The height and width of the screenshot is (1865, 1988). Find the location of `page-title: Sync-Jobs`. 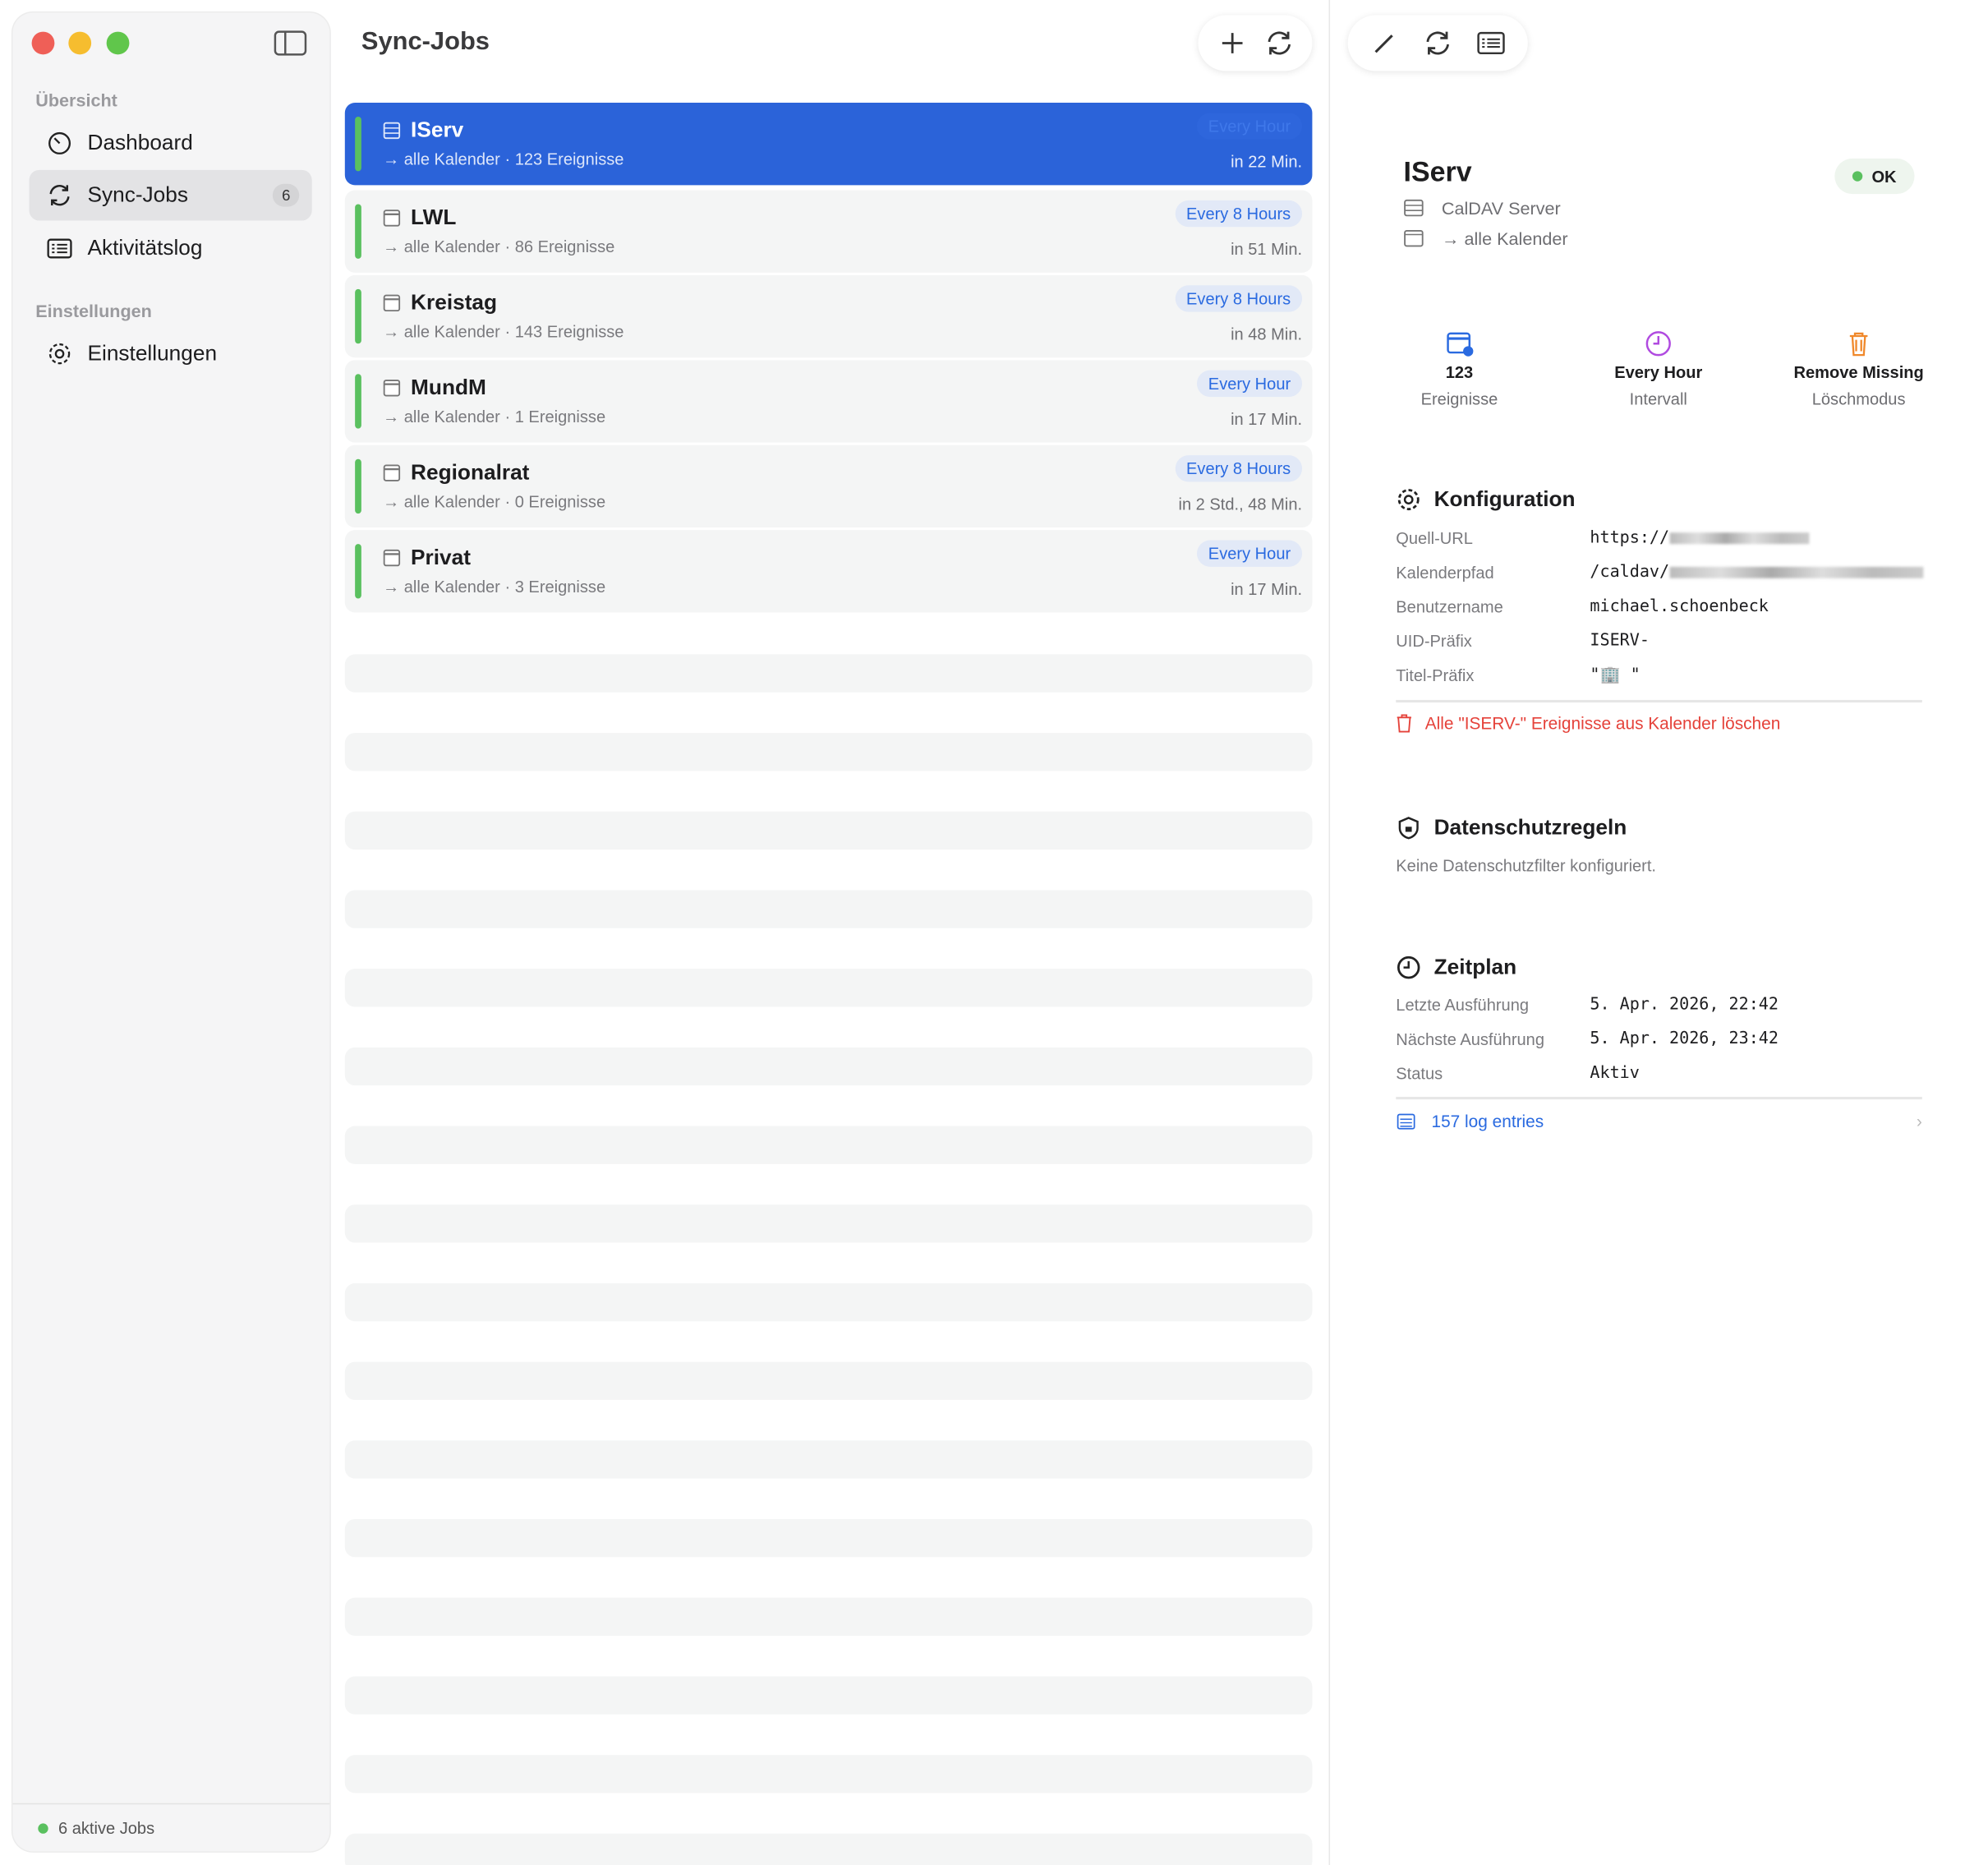

page-title: Sync-Jobs is located at coordinates (425, 41).